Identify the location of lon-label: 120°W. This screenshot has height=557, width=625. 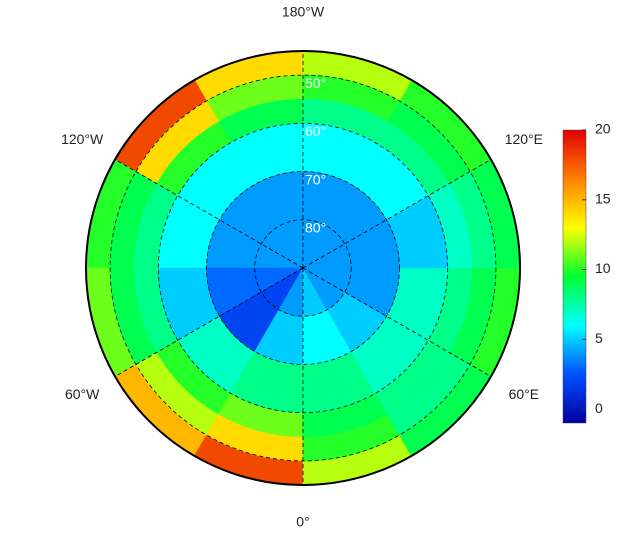
(82, 139).